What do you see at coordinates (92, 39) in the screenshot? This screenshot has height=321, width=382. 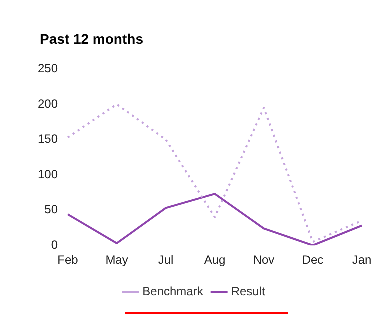 I see `chart-title: Past 12 months` at bounding box center [92, 39].